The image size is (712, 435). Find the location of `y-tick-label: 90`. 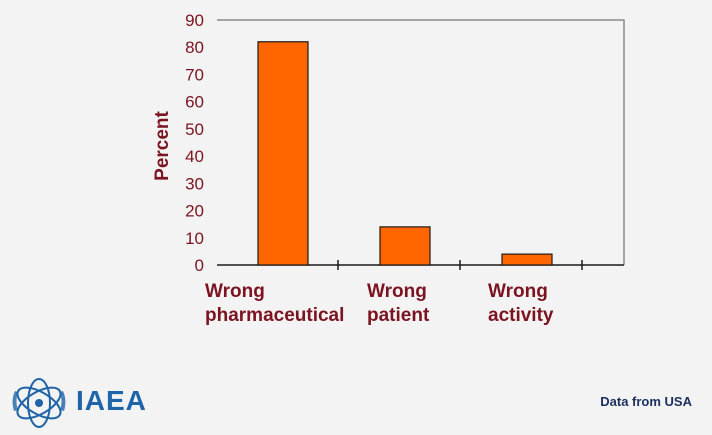

y-tick-label: 90 is located at coordinates (194, 20).